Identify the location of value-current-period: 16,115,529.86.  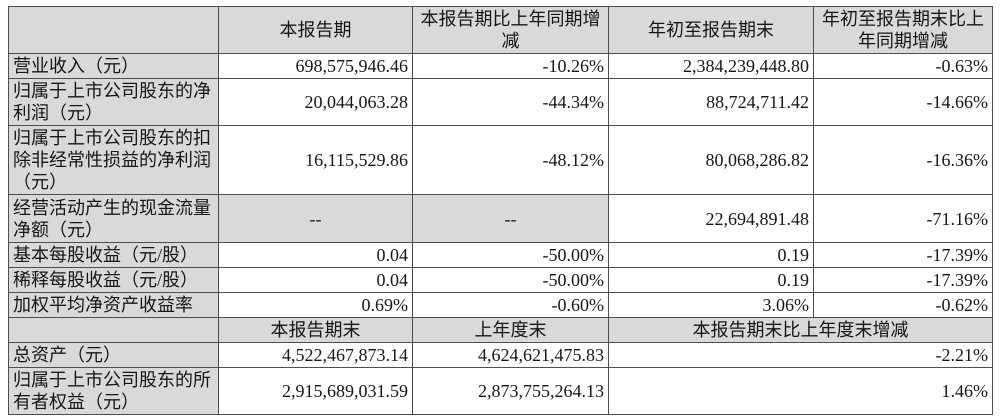
(315, 160).